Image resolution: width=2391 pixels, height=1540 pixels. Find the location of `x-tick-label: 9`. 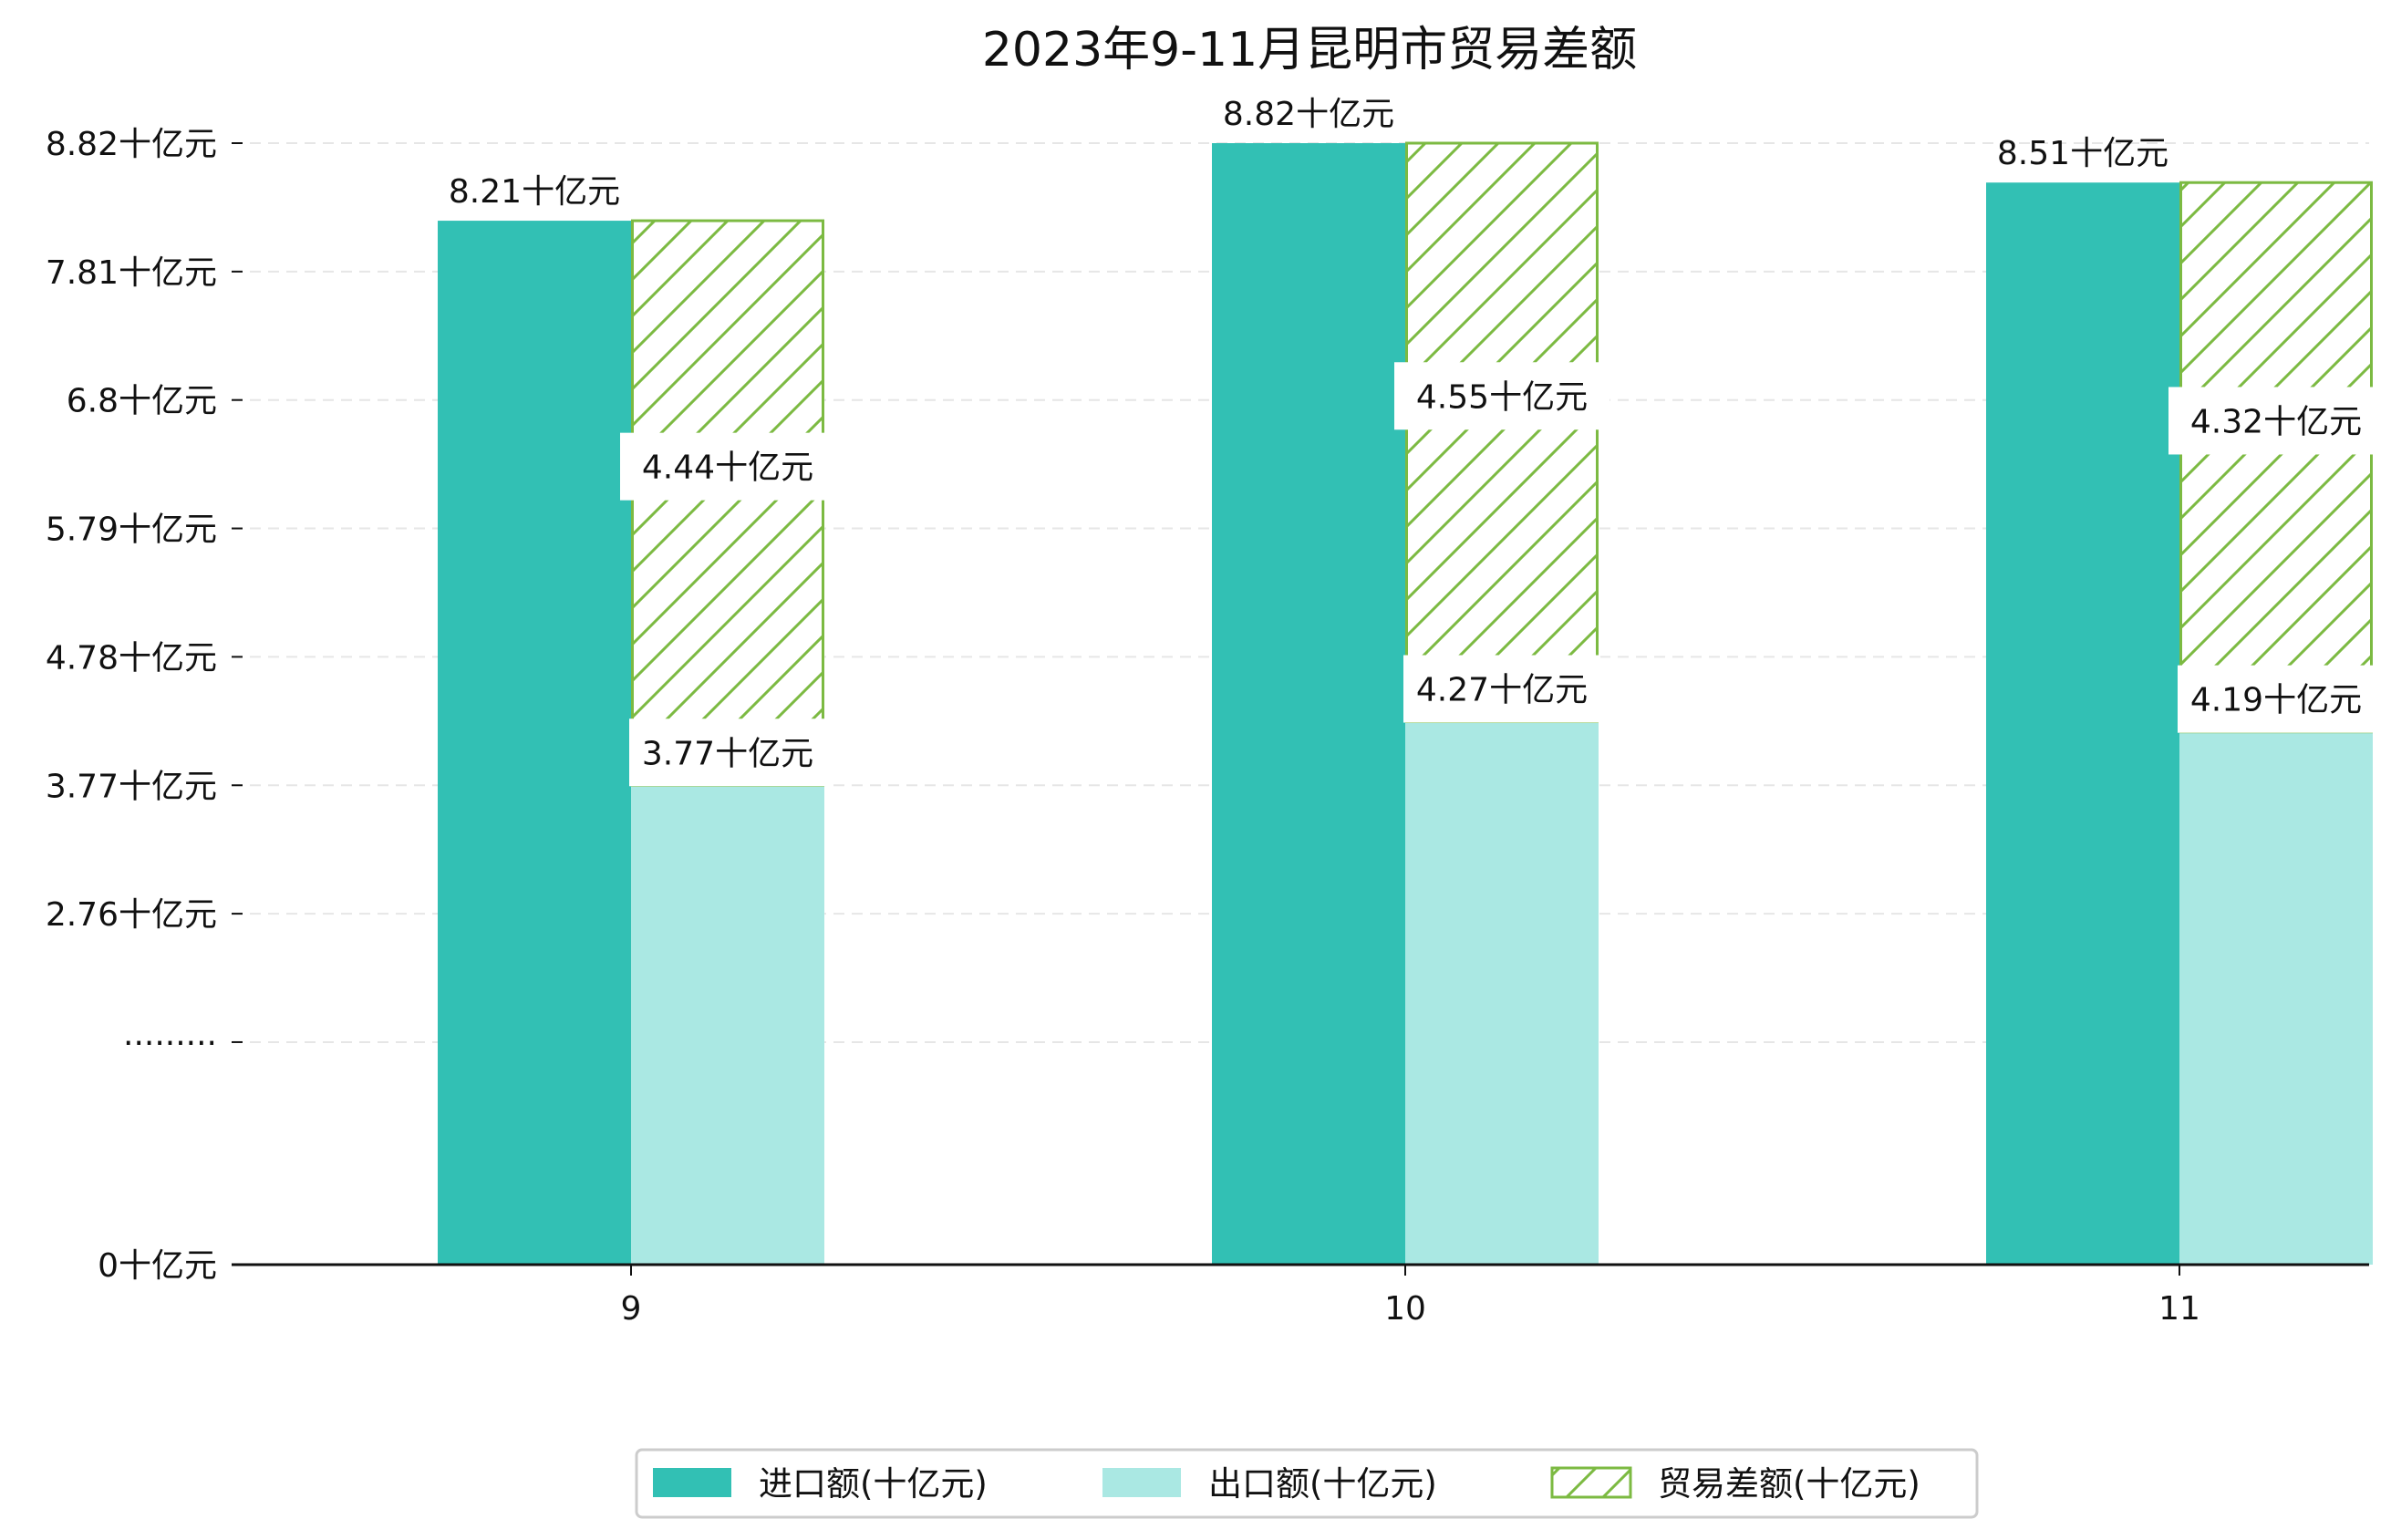

x-tick-label: 9 is located at coordinates (632, 1309).